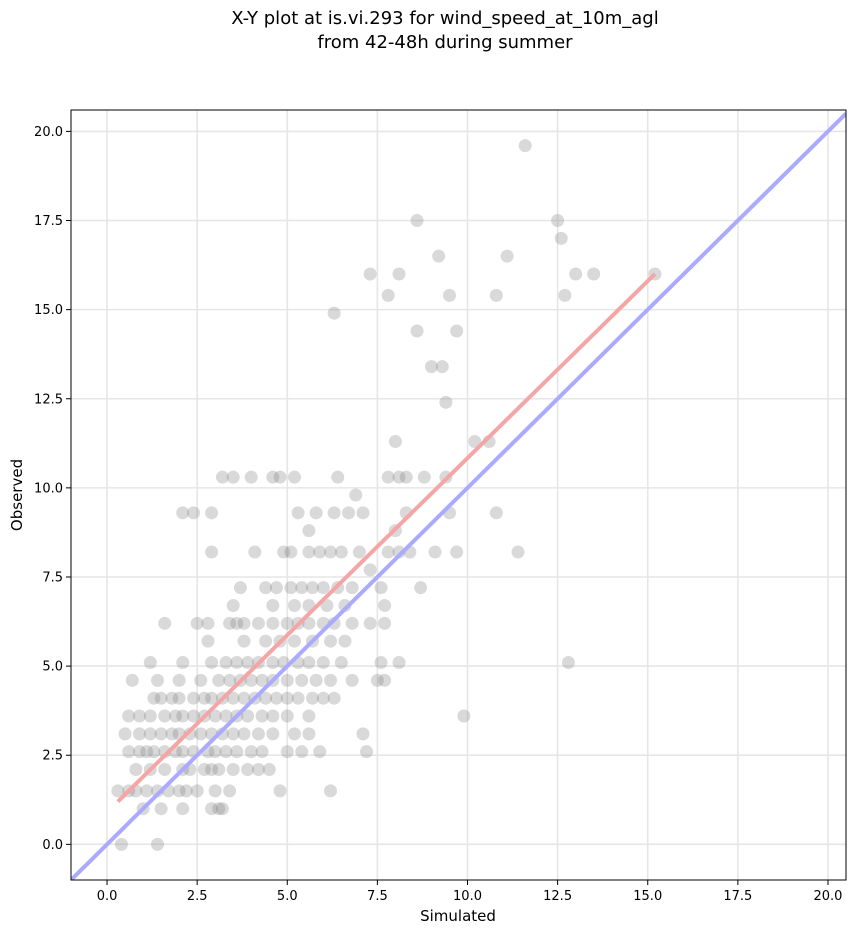 Image resolution: width=856 pixels, height=934 pixels. Describe the element at coordinates (737, 896) in the screenshot. I see `x-tick-label: 17.5` at that location.